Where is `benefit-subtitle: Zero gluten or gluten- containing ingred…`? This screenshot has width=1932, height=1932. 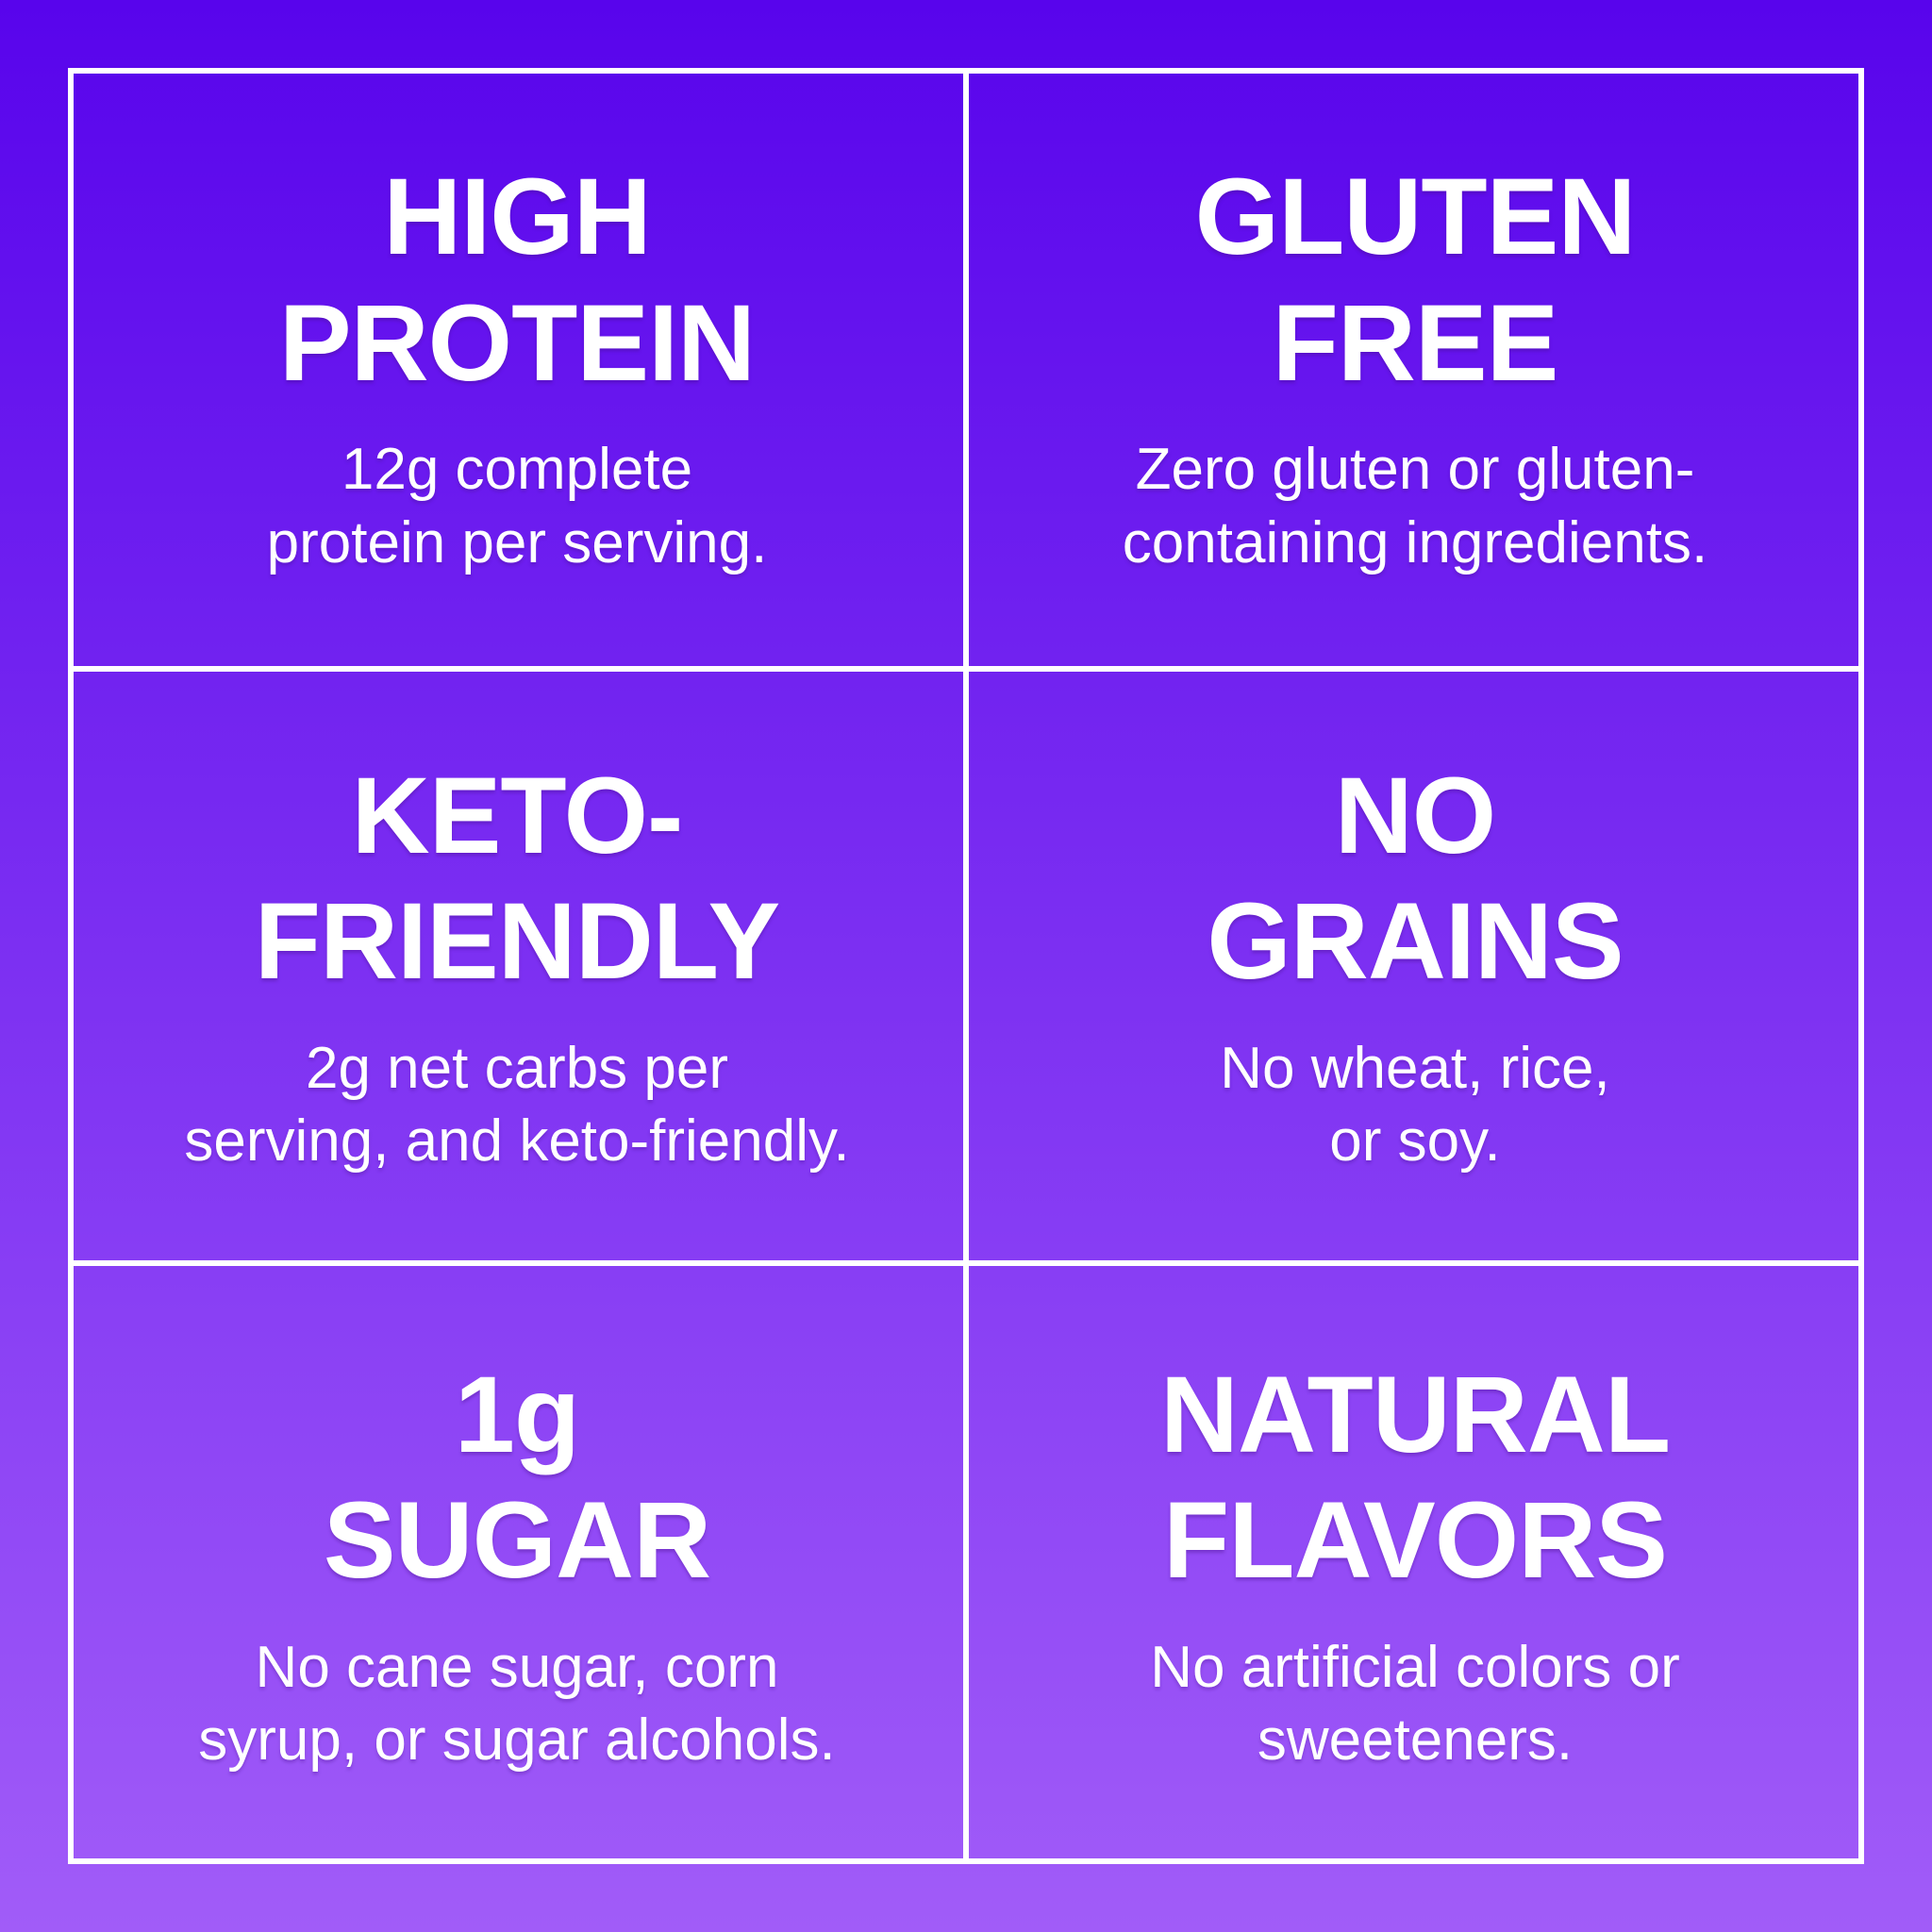
benefit-subtitle: Zero gluten or gluten- containing ingred… is located at coordinates (1415, 506).